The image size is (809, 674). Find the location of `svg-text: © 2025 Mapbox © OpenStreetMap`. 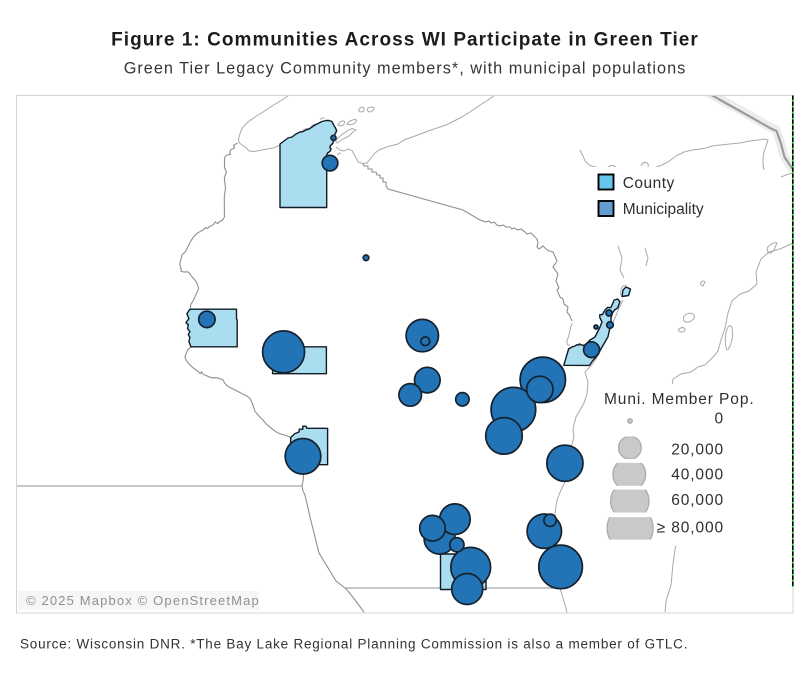

svg-text: © 2025 Mapbox © OpenStreetMap is located at coordinates (143, 600).